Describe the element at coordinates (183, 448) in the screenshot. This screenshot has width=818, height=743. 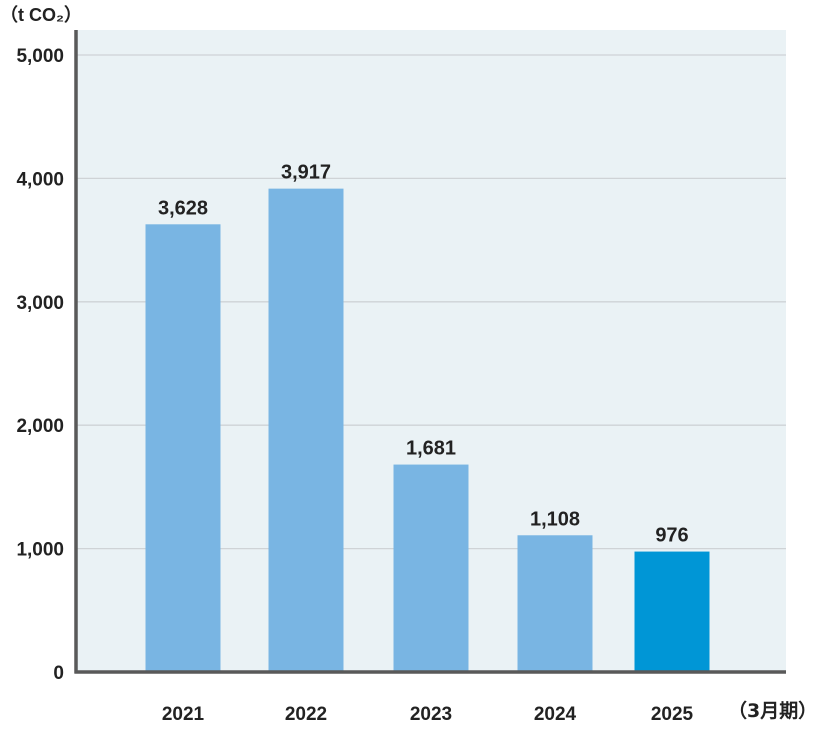
I see `bar-2021` at that location.